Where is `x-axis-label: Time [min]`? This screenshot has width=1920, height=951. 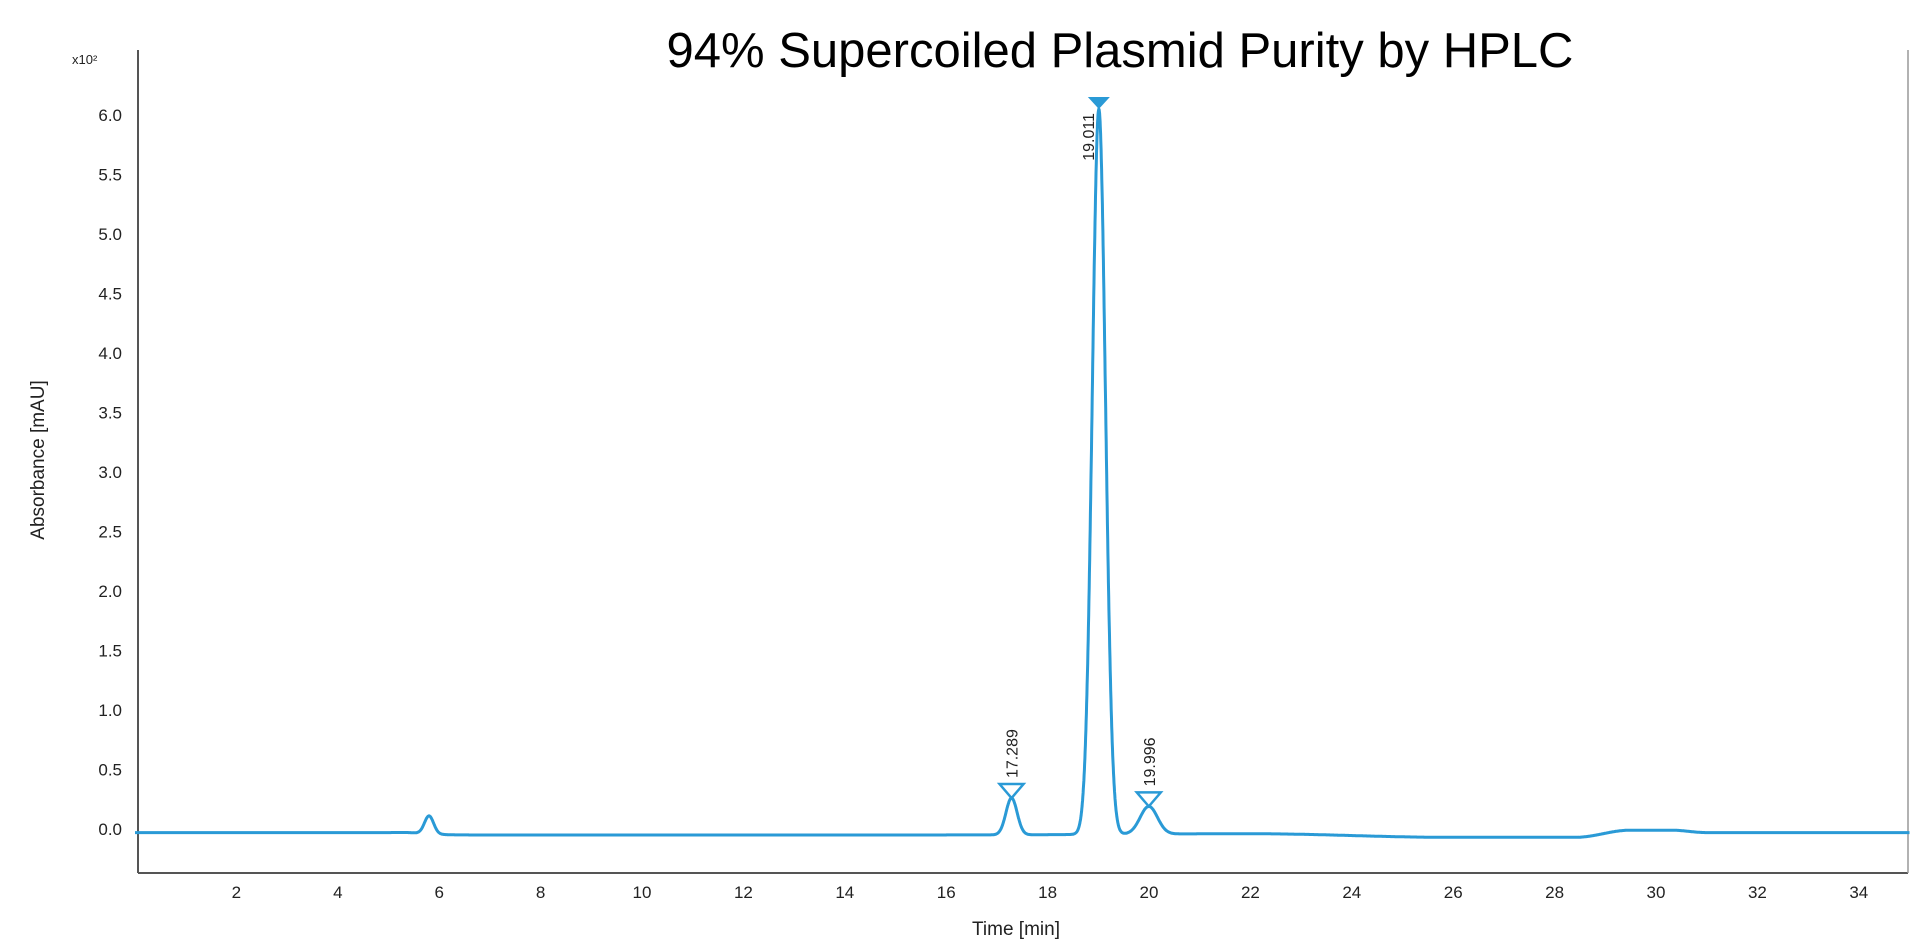
x-axis-label: Time [min] is located at coordinates (1016, 929).